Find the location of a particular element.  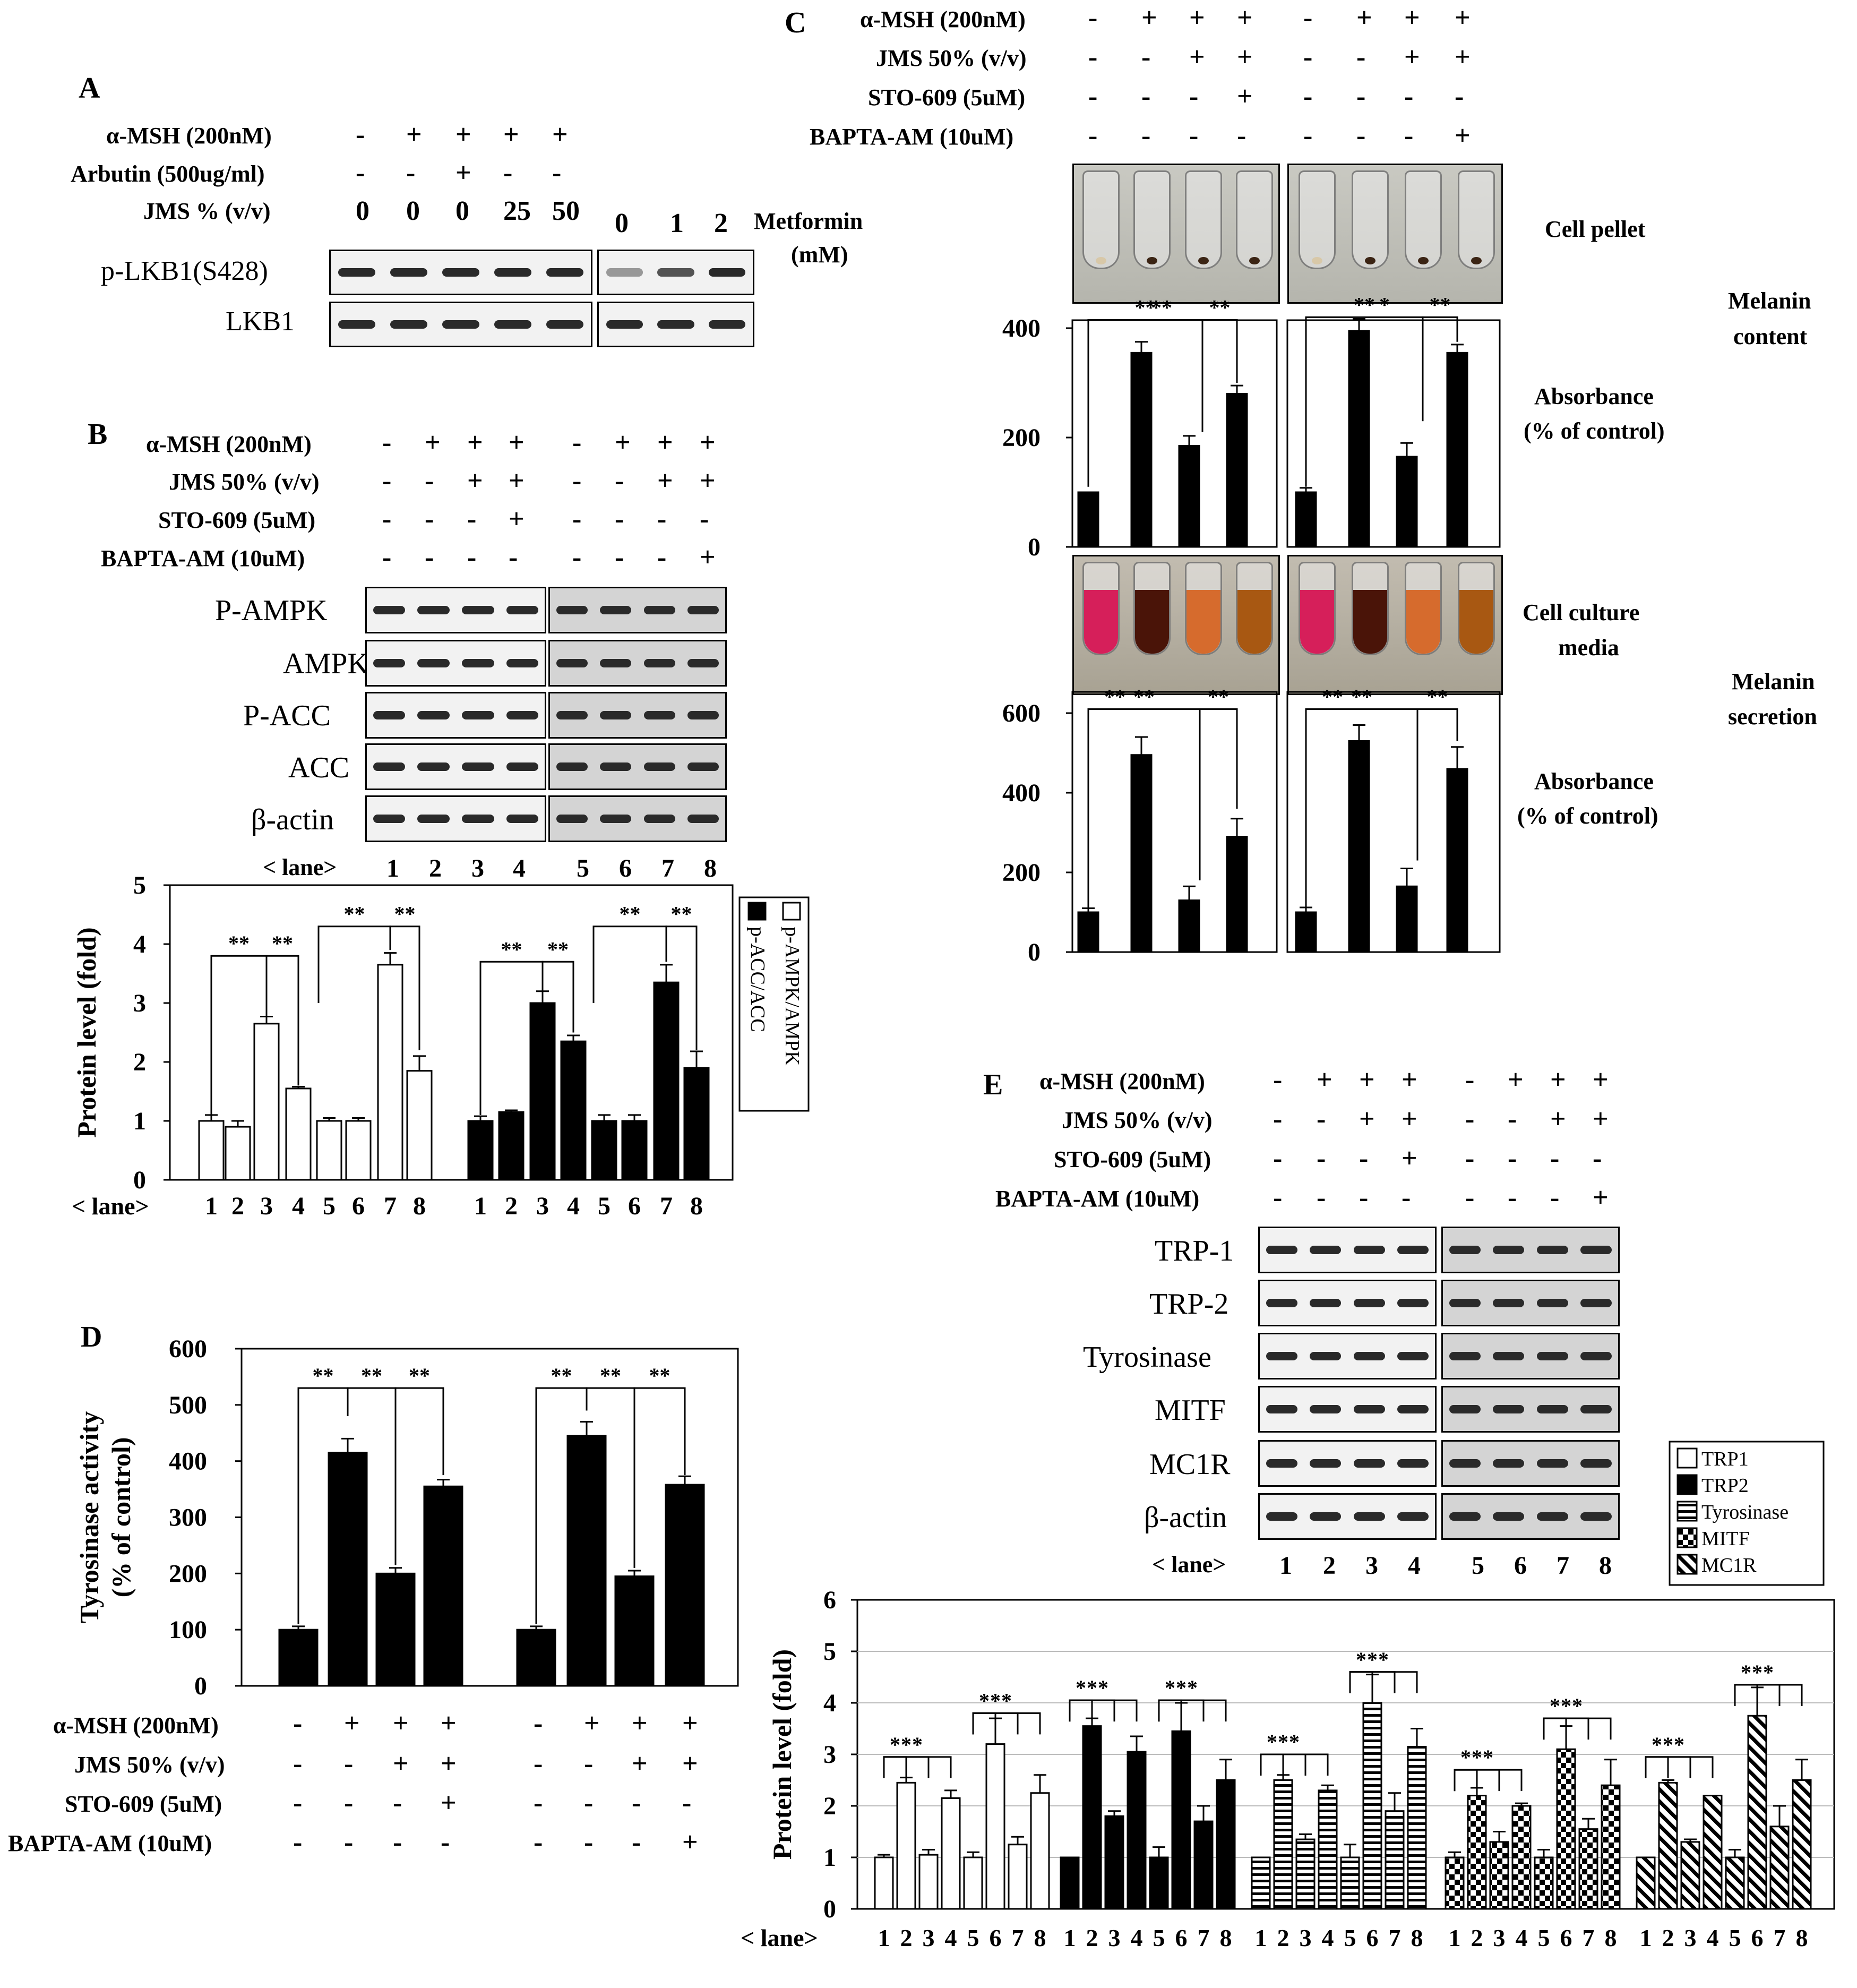

y-tick-label: 500 is located at coordinates (188, 1405).